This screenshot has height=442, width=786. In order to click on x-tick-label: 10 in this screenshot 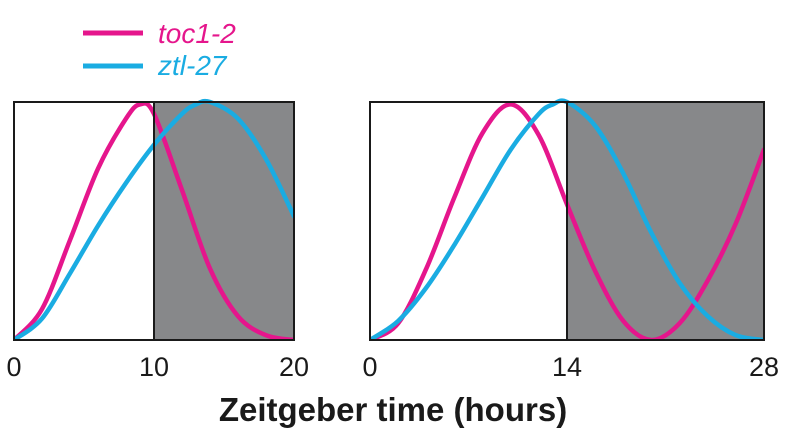, I will do `click(154, 367)`.